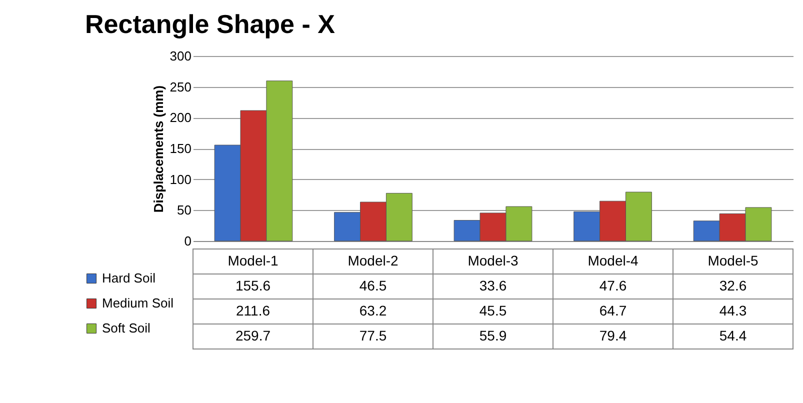  Describe the element at coordinates (253, 260) in the screenshot. I see `x-tick-label: Model-1` at that location.